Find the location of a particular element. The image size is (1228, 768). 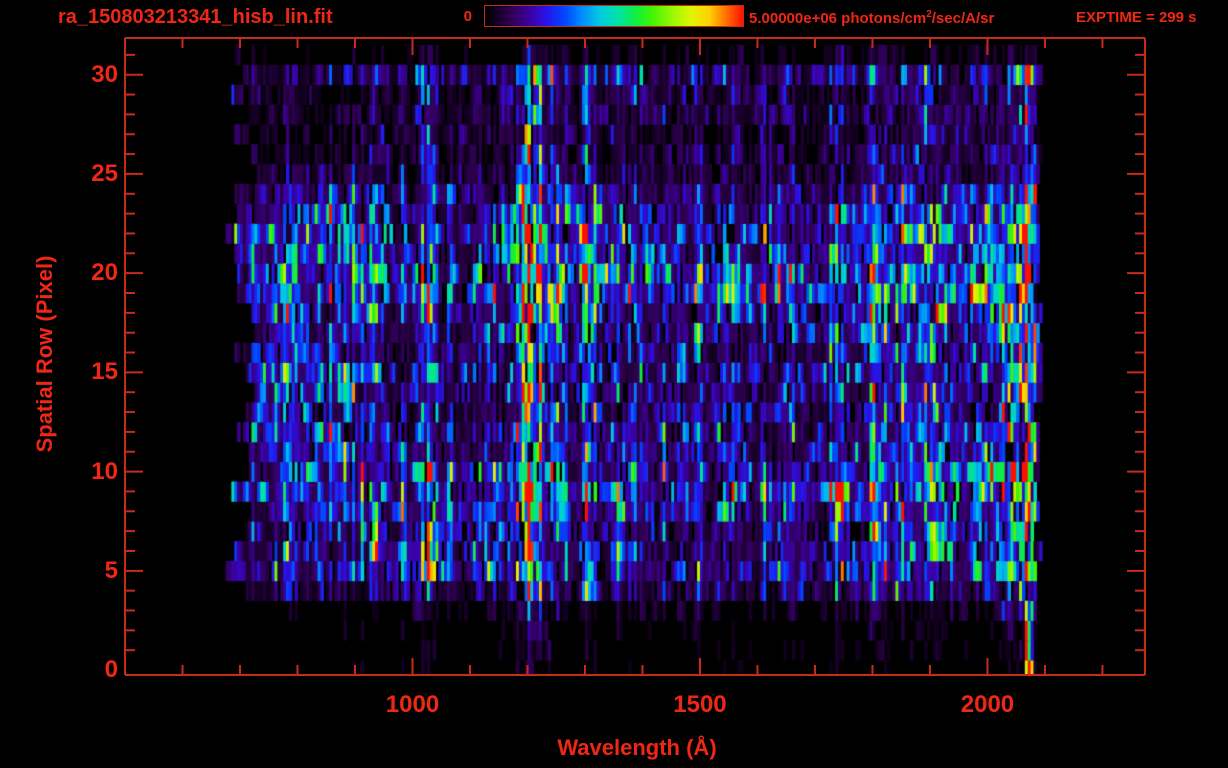

x-tick-label-1500: 1500 is located at coordinates (700, 704).